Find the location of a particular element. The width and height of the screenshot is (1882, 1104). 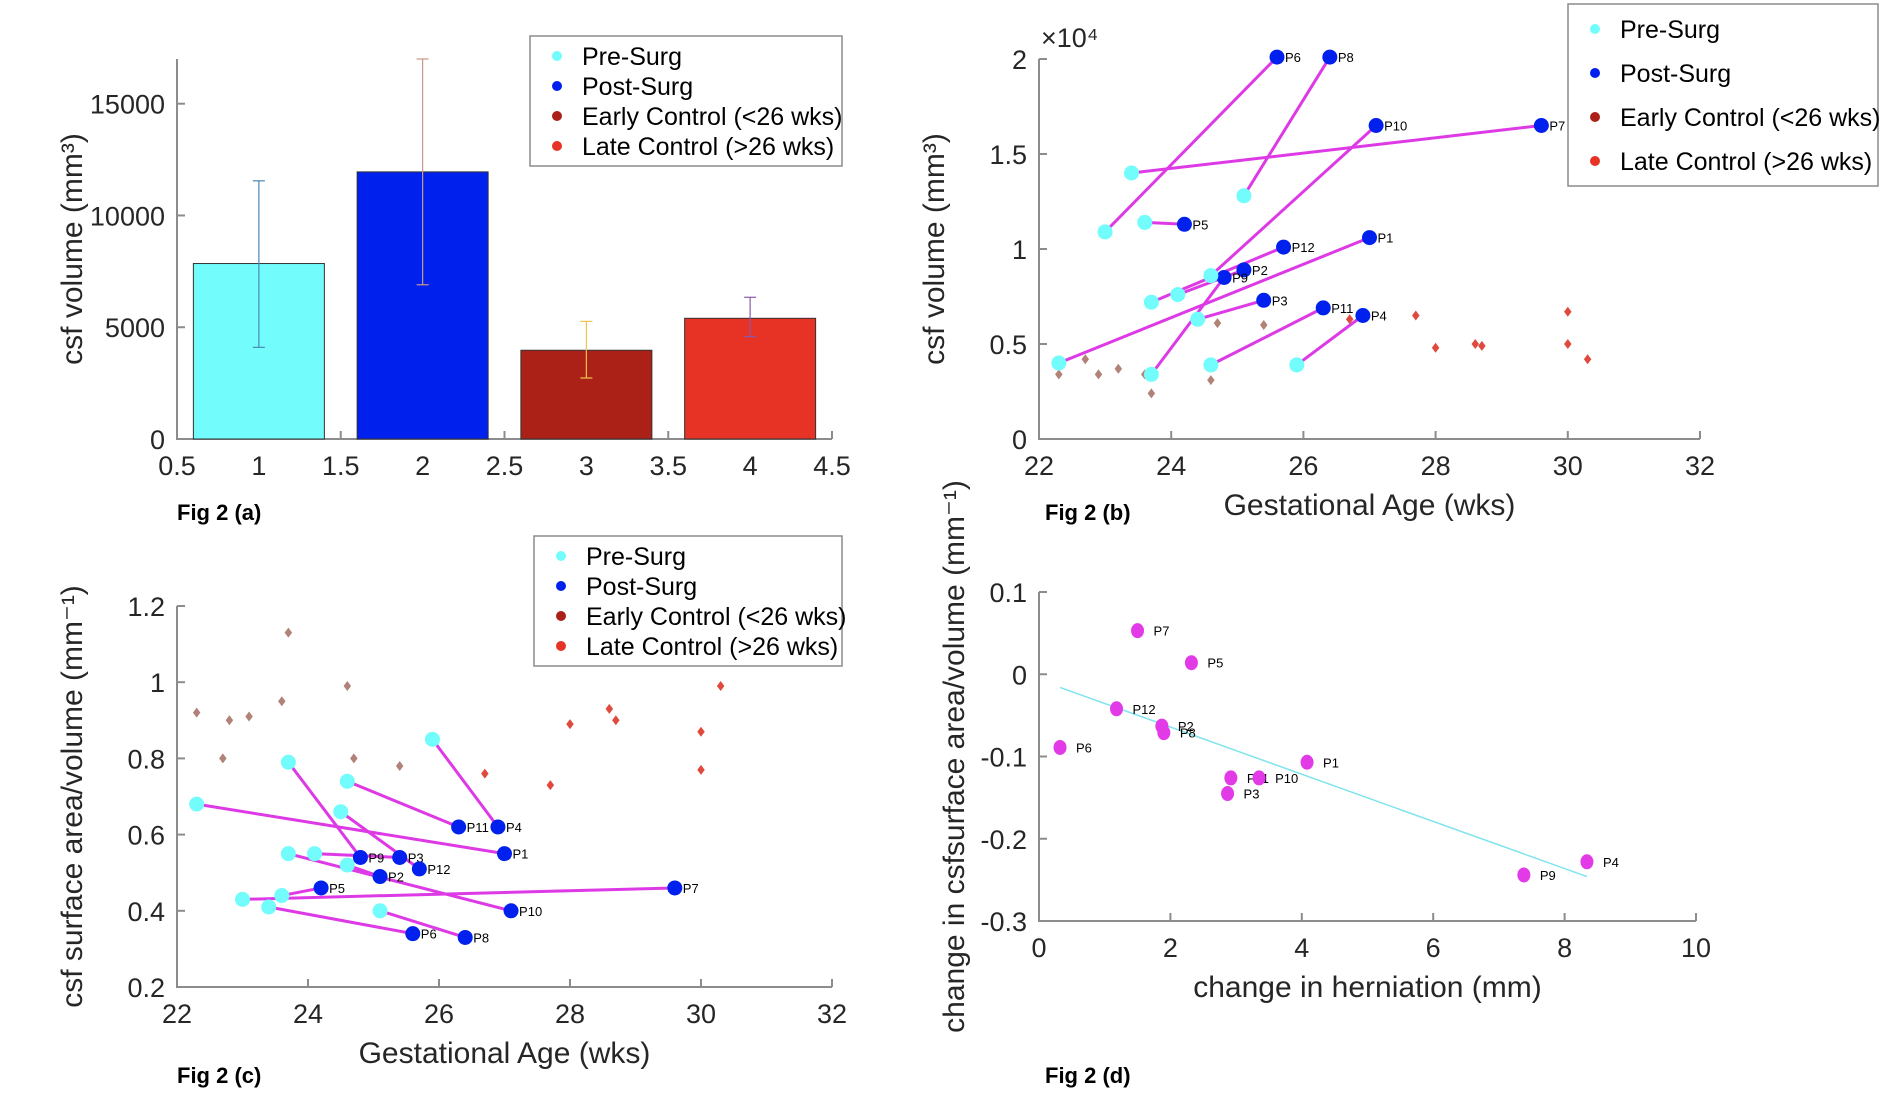

legend-entry: Late Control (>26 wks) is located at coordinates (1746, 162).